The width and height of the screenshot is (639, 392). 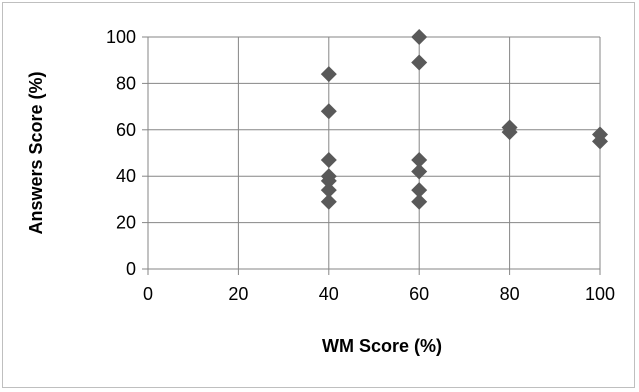 What do you see at coordinates (148, 294) in the screenshot?
I see `x-tick-label: 0` at bounding box center [148, 294].